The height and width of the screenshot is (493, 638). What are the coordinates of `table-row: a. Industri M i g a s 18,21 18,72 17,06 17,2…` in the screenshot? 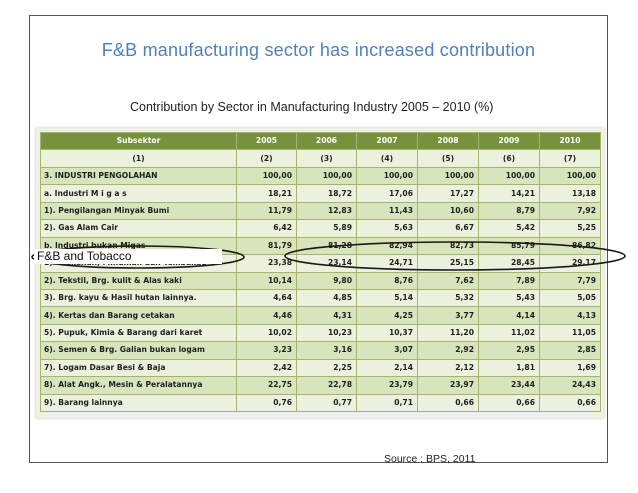 It's located at (320, 193).